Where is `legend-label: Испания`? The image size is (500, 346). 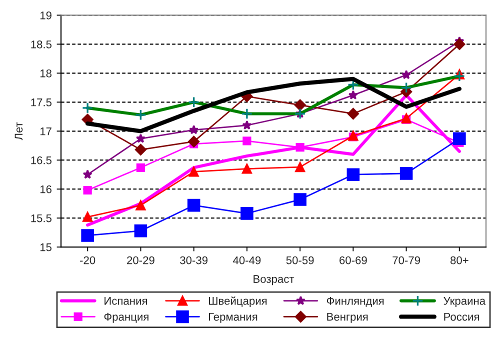
legend-label: Испания is located at coordinates (125, 301).